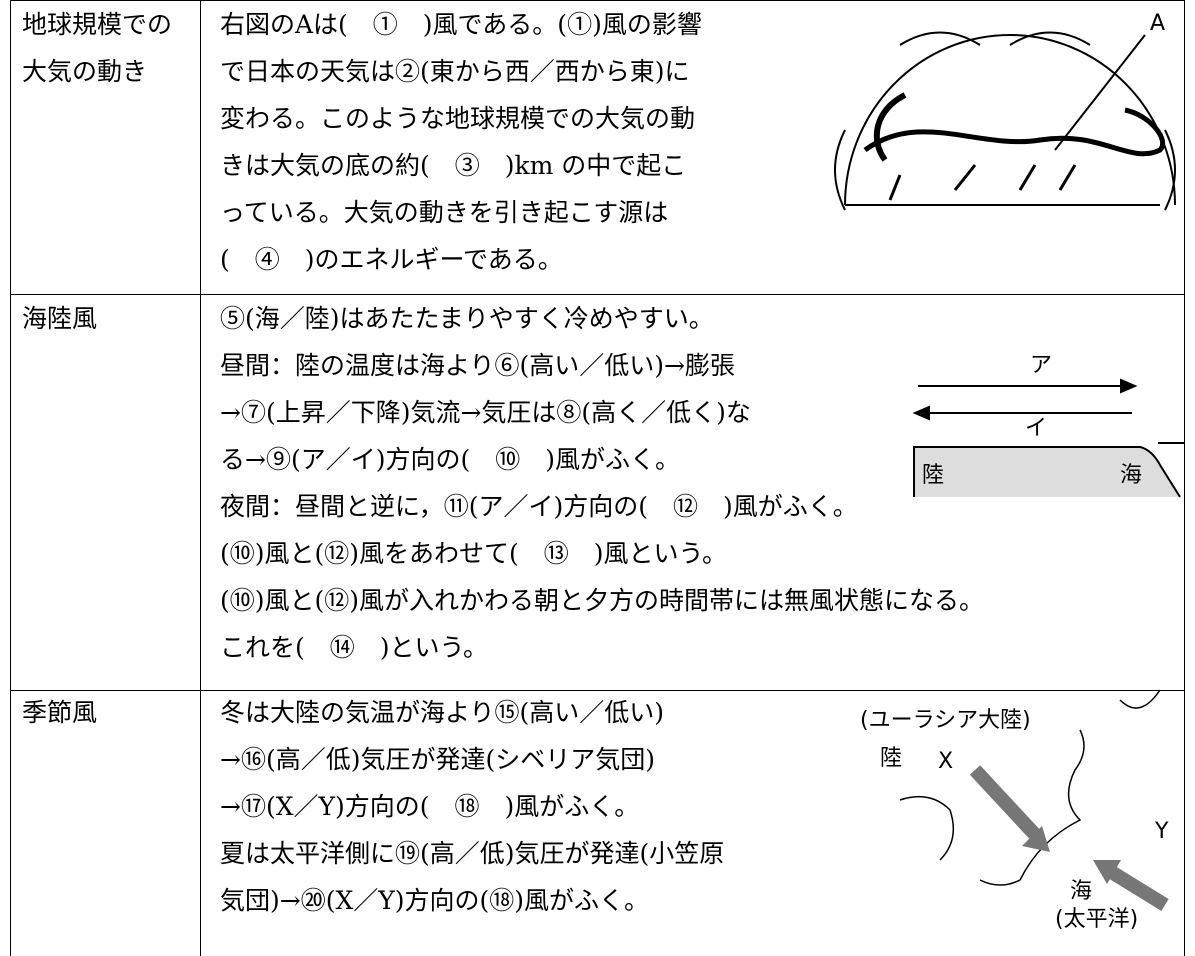 The height and width of the screenshot is (956, 1195). I want to click on text-line: 夏は太平洋側に⑲(高／低)気圧が発達(小笠原, so click(472, 853).